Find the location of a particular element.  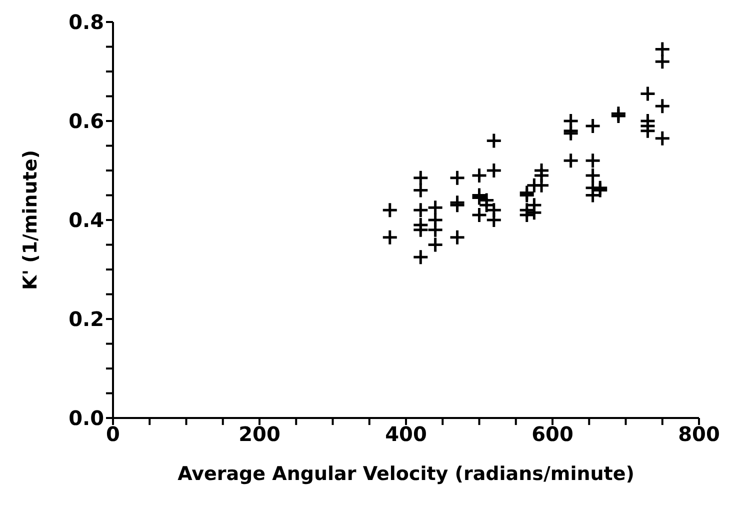

y-axis-title: K' (1/minute) is located at coordinates (31, 220).